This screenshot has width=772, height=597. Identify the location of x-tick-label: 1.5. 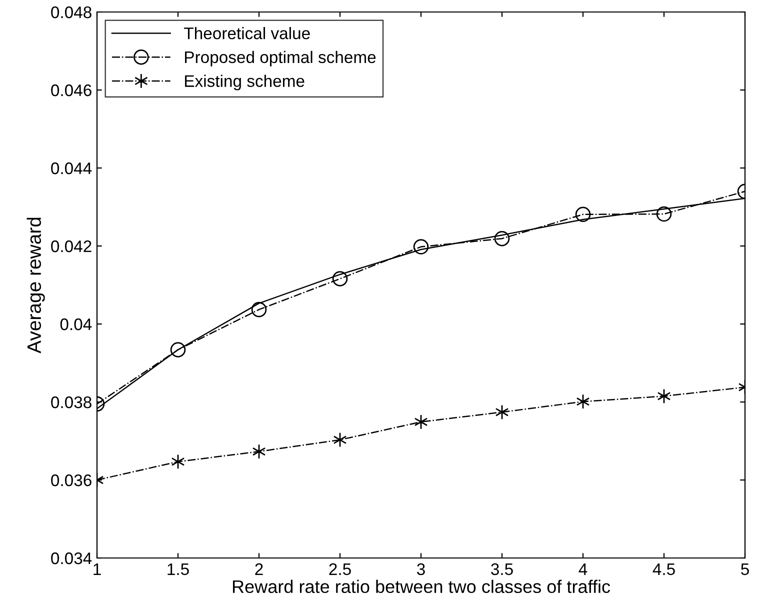
(178, 569).